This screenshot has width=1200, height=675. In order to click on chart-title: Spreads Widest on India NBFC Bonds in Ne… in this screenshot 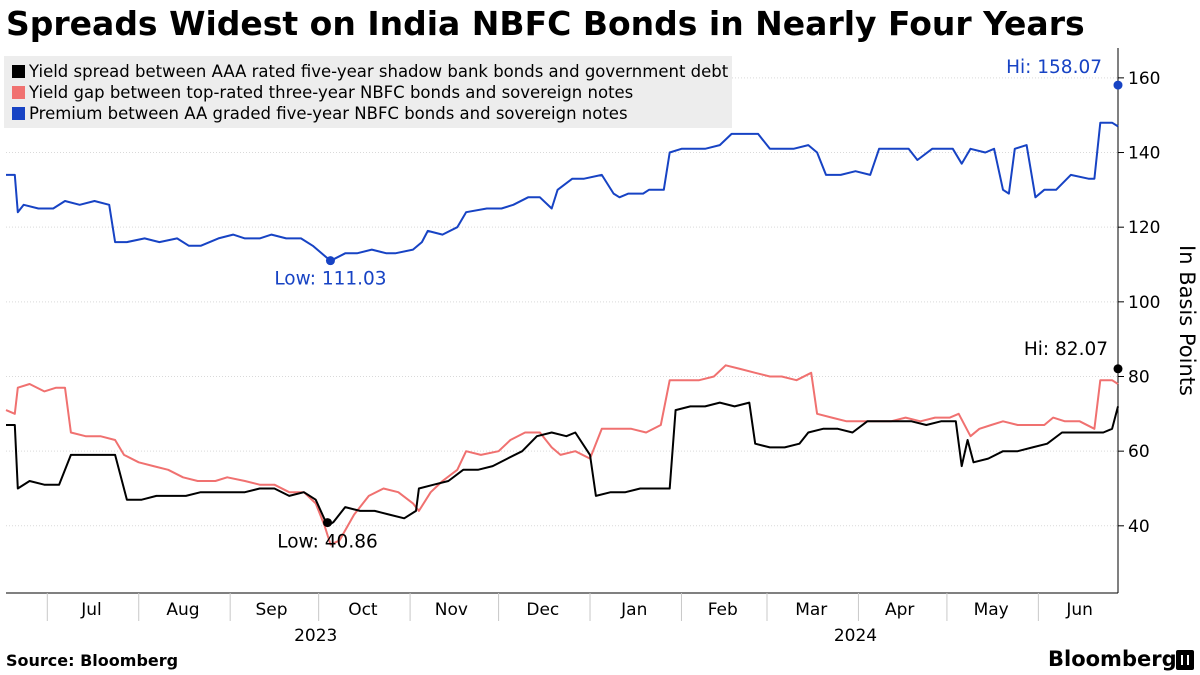, I will do `click(545, 23)`.